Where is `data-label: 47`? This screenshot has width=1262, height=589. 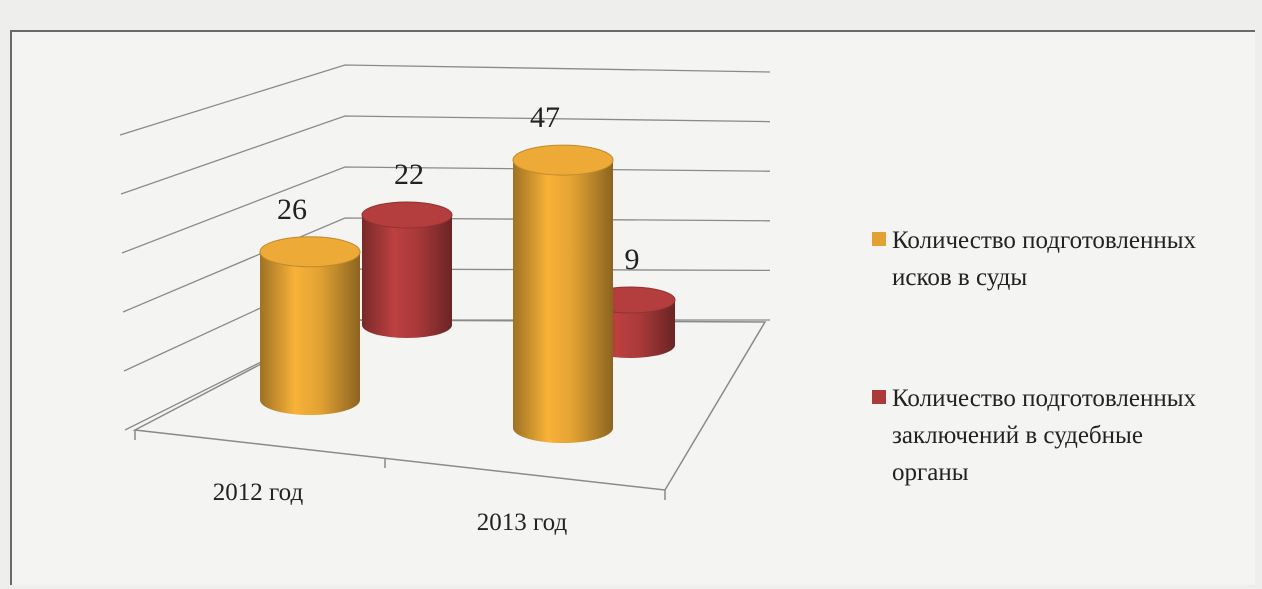
data-label: 47 is located at coordinates (545, 117).